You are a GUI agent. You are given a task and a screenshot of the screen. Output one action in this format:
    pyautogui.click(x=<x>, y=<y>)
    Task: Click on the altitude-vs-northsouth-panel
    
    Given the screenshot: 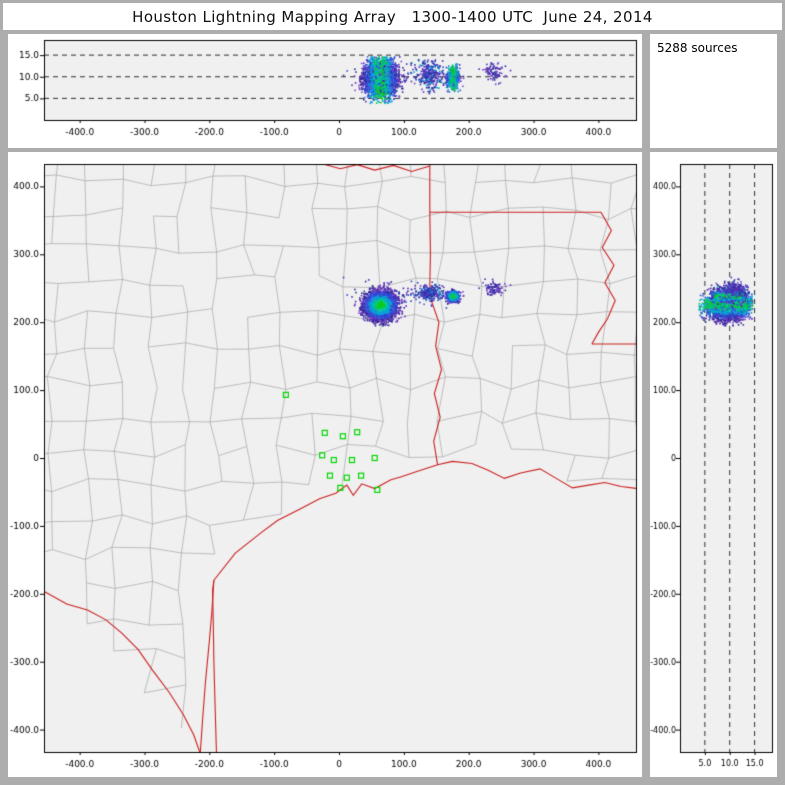 What is the action you would take?
    pyautogui.click(x=713, y=464)
    